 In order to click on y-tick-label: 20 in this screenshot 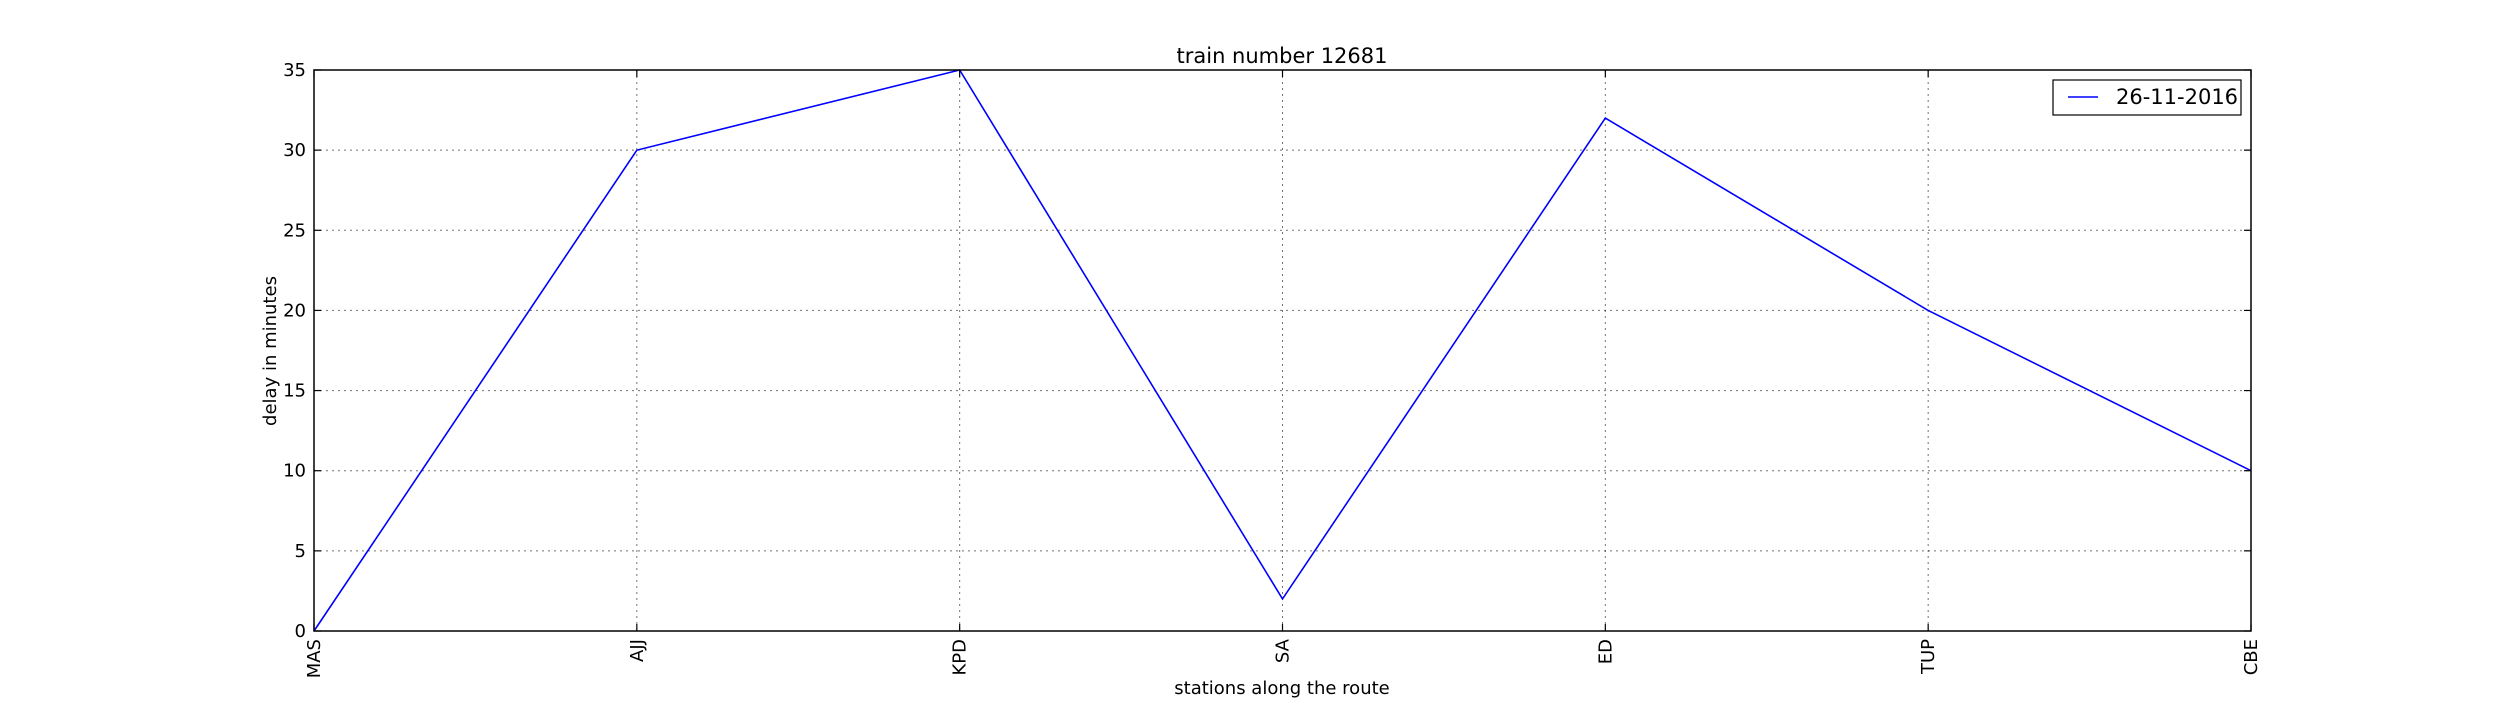, I will do `click(294, 310)`.